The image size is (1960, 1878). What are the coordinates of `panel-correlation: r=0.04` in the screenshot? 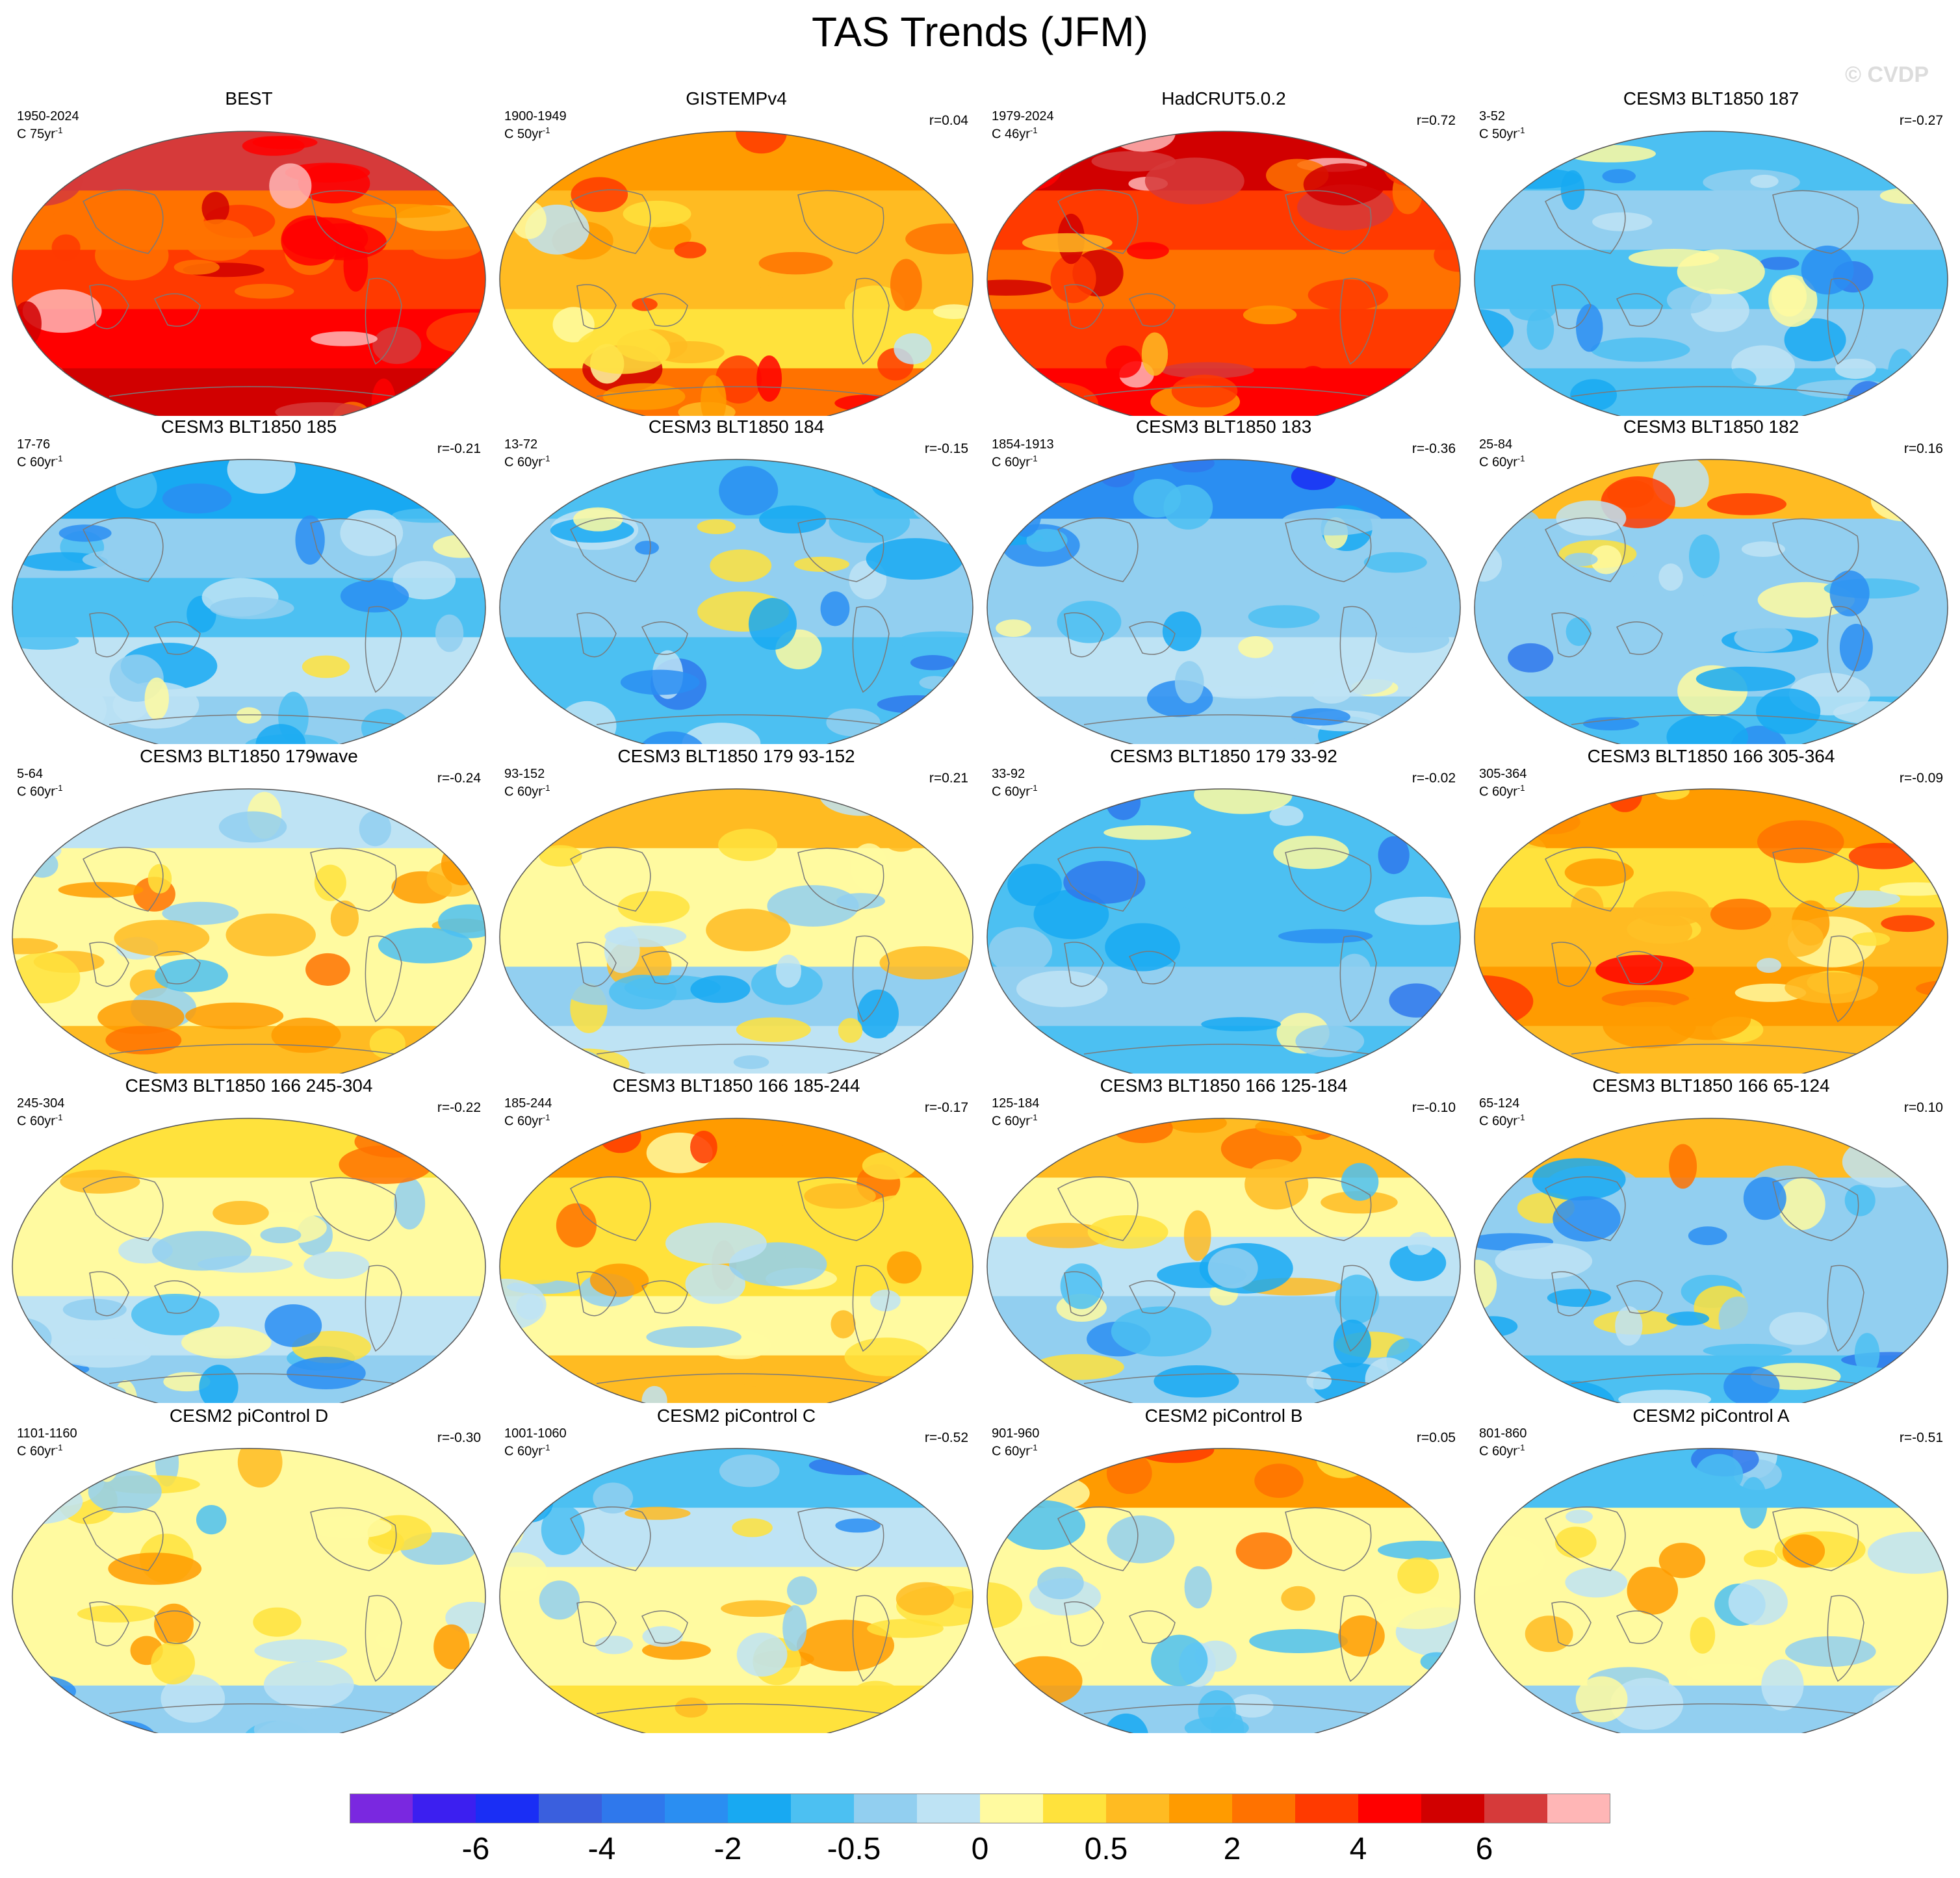 It's located at (948, 120).